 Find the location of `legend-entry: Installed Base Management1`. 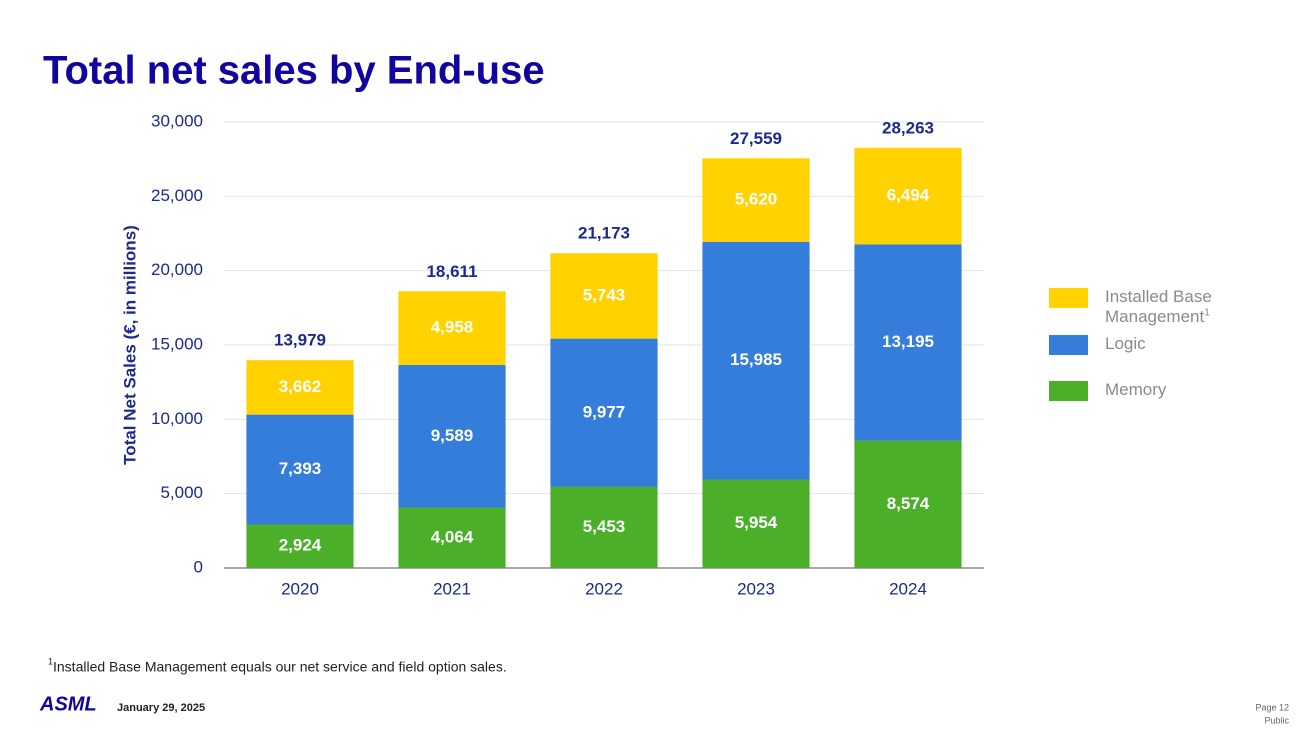

legend-entry: Installed Base Management1 is located at coordinates (1167, 307).